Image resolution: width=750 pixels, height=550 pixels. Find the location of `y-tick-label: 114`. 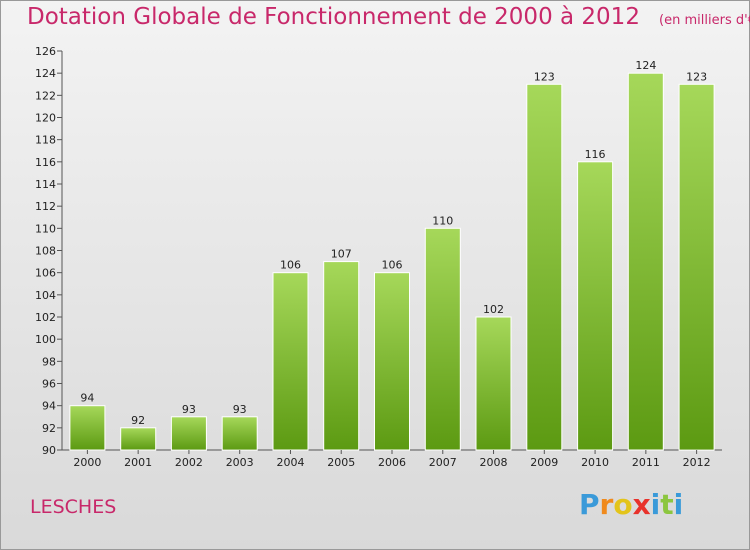

y-tick-label: 114 is located at coordinates (45, 184).